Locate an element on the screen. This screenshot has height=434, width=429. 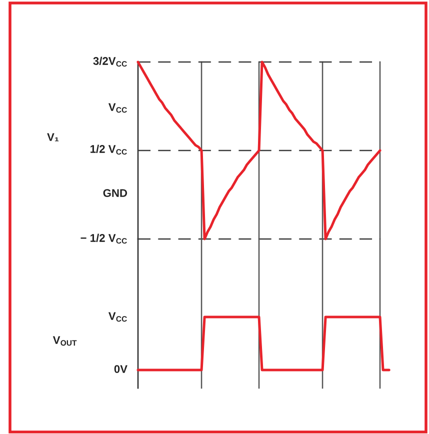
text: 3/2V$_{CC}$ is located at coordinates (110, 61).